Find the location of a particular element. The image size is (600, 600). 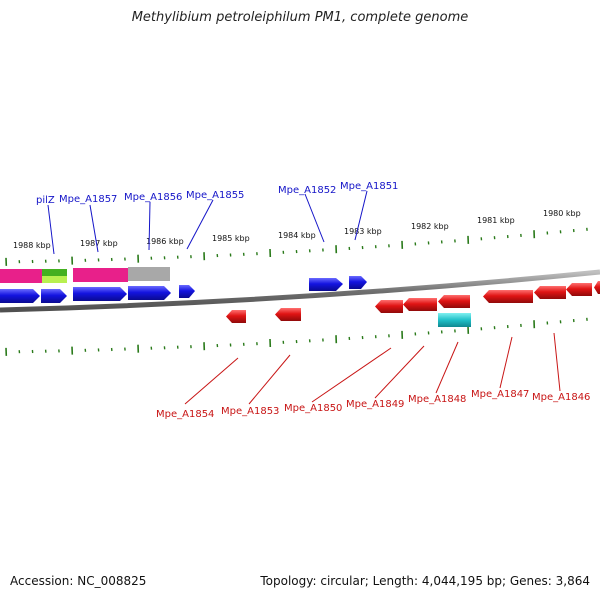

scale-label: 1985 kbp is located at coordinates (231, 238).